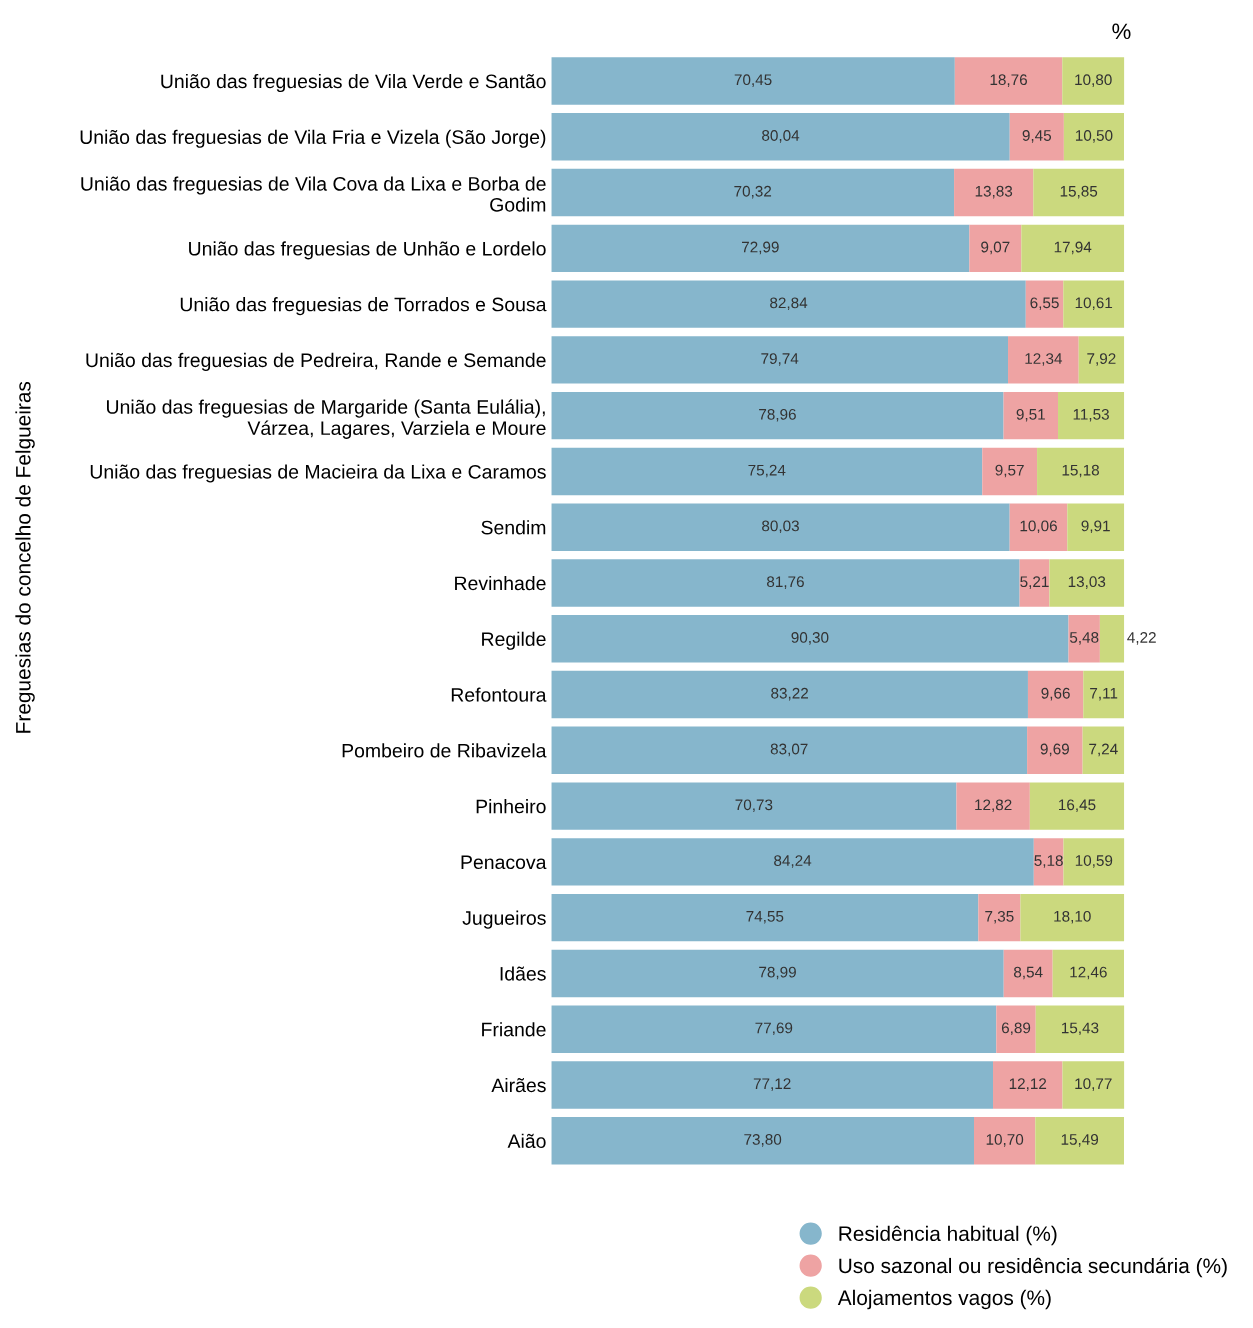  What do you see at coordinates (767, 471) in the screenshot?
I see `data-label: 75,24` at bounding box center [767, 471].